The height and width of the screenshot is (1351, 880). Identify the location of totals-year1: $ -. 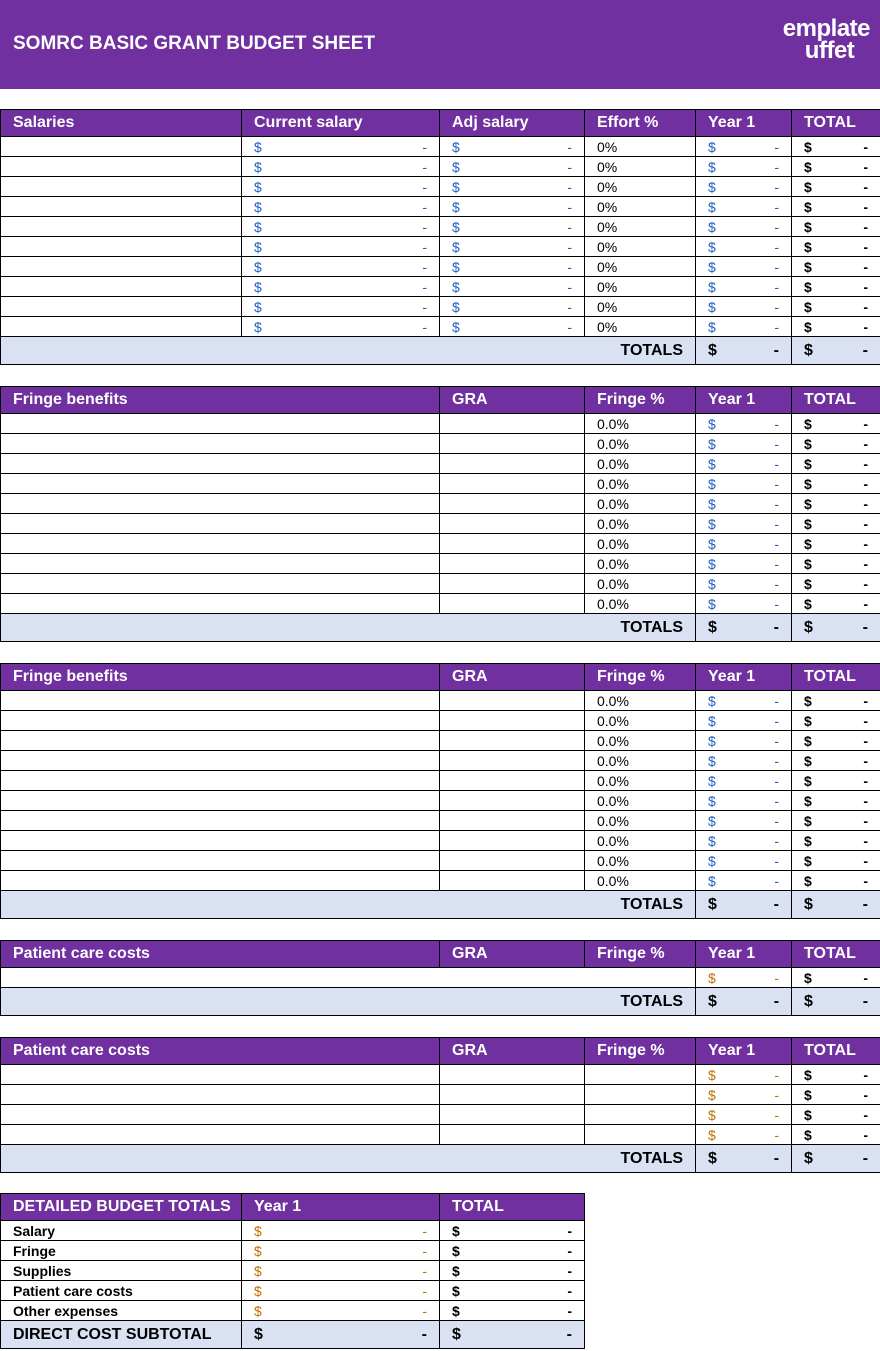
(743, 904).